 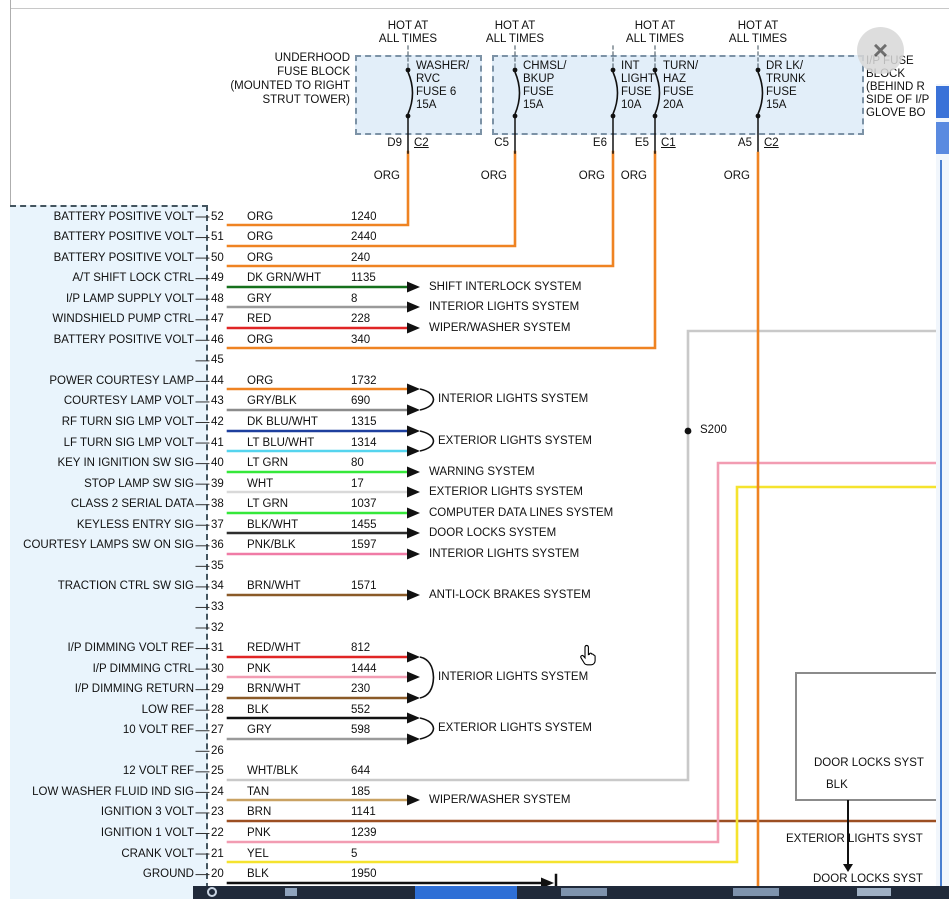 What do you see at coordinates (125, 463) in the screenshot?
I see `pin-function-label: KEY IN IGNITION SW SIG` at bounding box center [125, 463].